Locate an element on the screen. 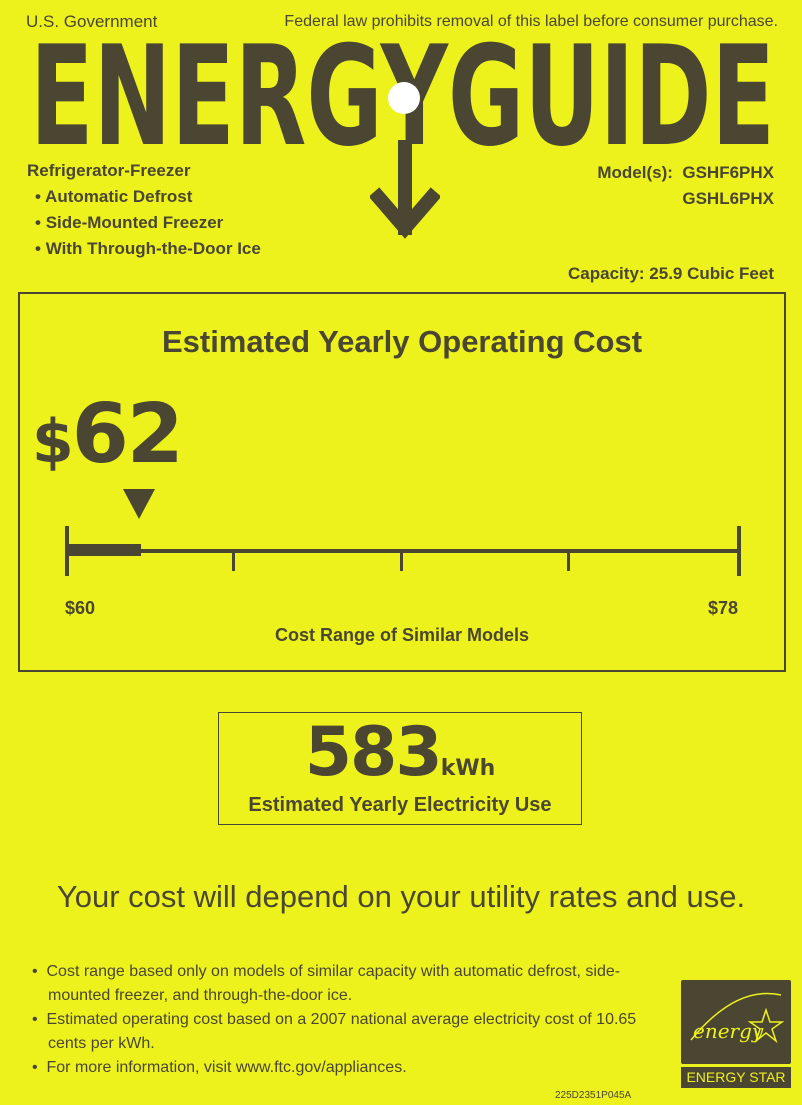  energy-star-label: ENERGY STAR is located at coordinates (736, 1077).